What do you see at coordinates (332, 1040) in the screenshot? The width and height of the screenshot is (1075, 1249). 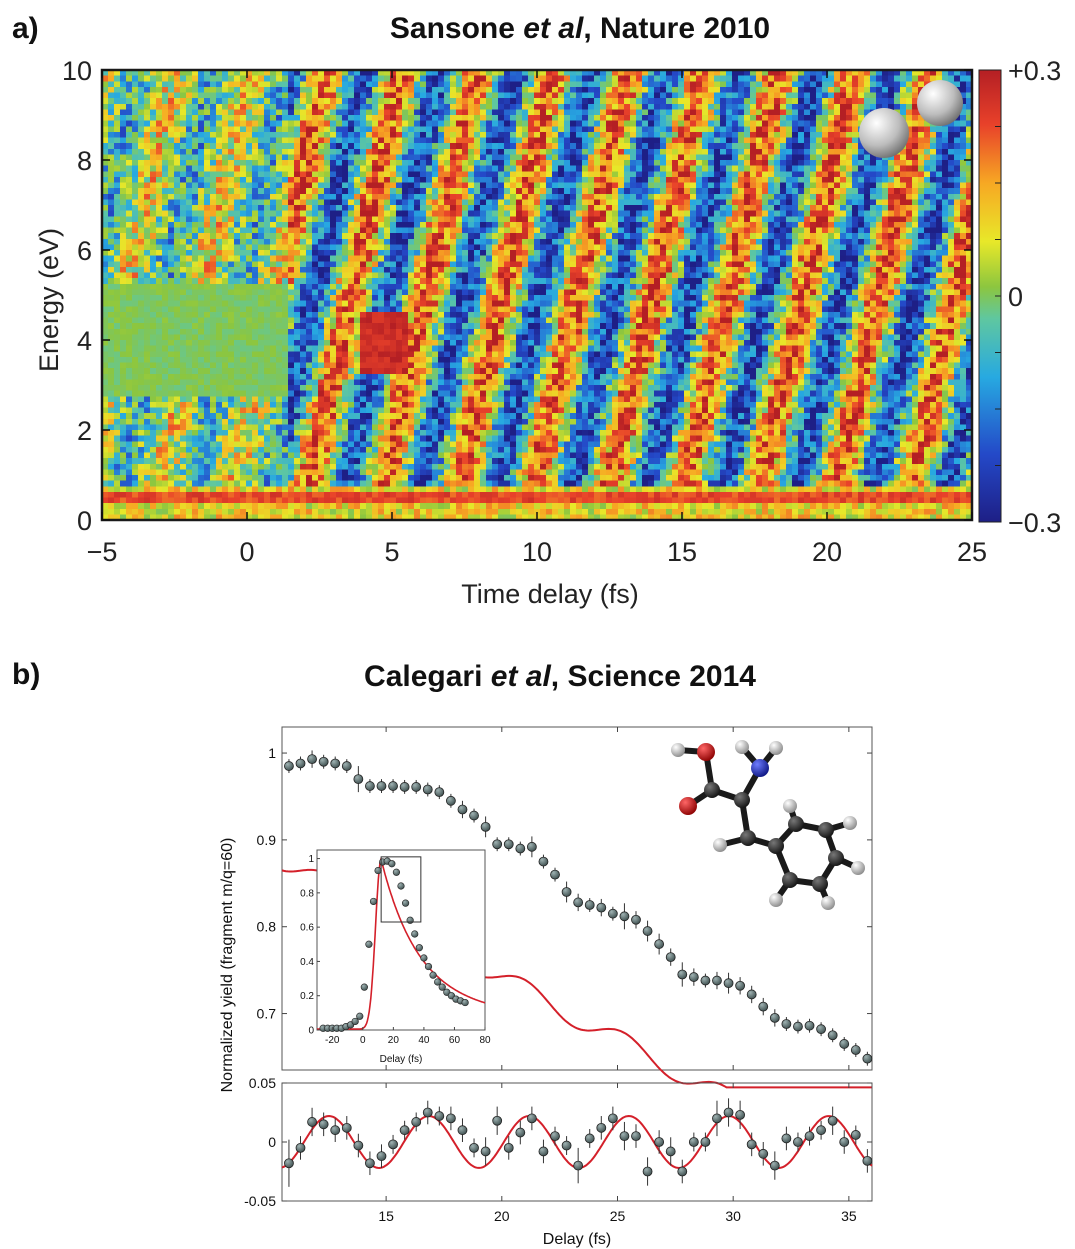 I see `inset-x-tick-label: -20` at bounding box center [332, 1040].